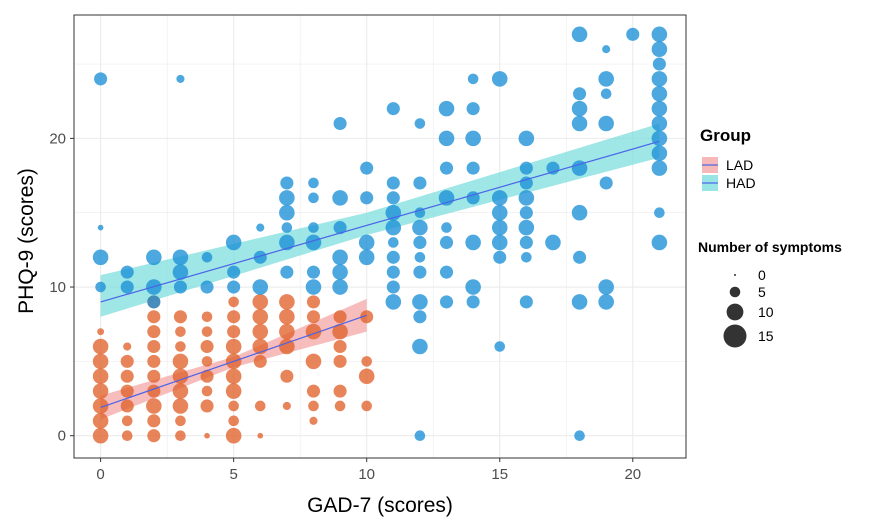 The height and width of the screenshot is (519, 875). I want to click on x-tick-label: 0, so click(100, 474).